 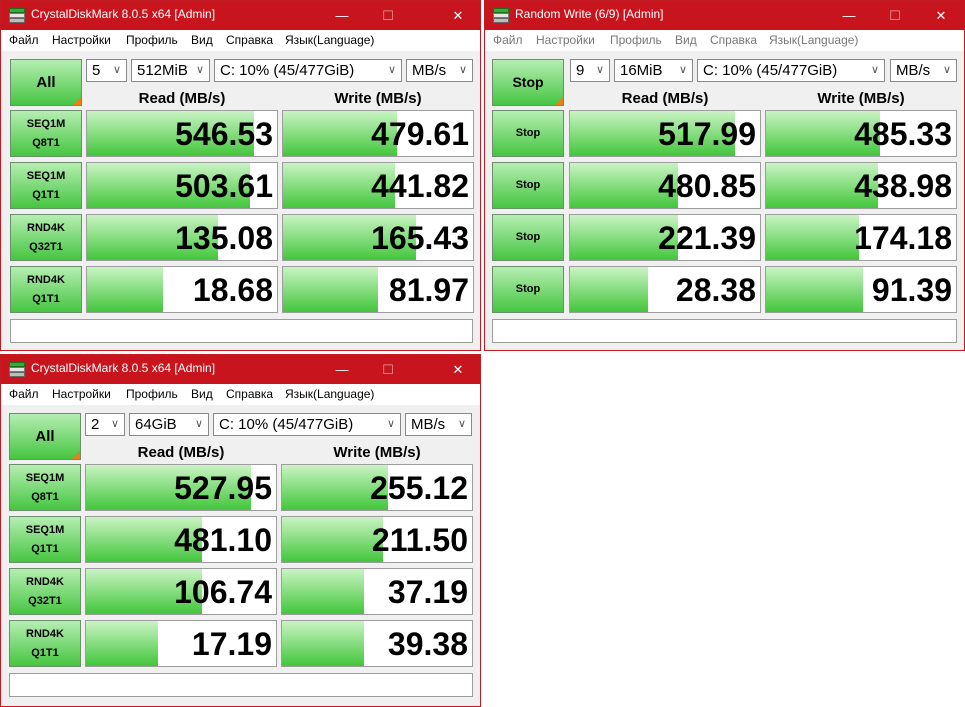 I want to click on row-label-line2: Q8T1, so click(x=45, y=497).